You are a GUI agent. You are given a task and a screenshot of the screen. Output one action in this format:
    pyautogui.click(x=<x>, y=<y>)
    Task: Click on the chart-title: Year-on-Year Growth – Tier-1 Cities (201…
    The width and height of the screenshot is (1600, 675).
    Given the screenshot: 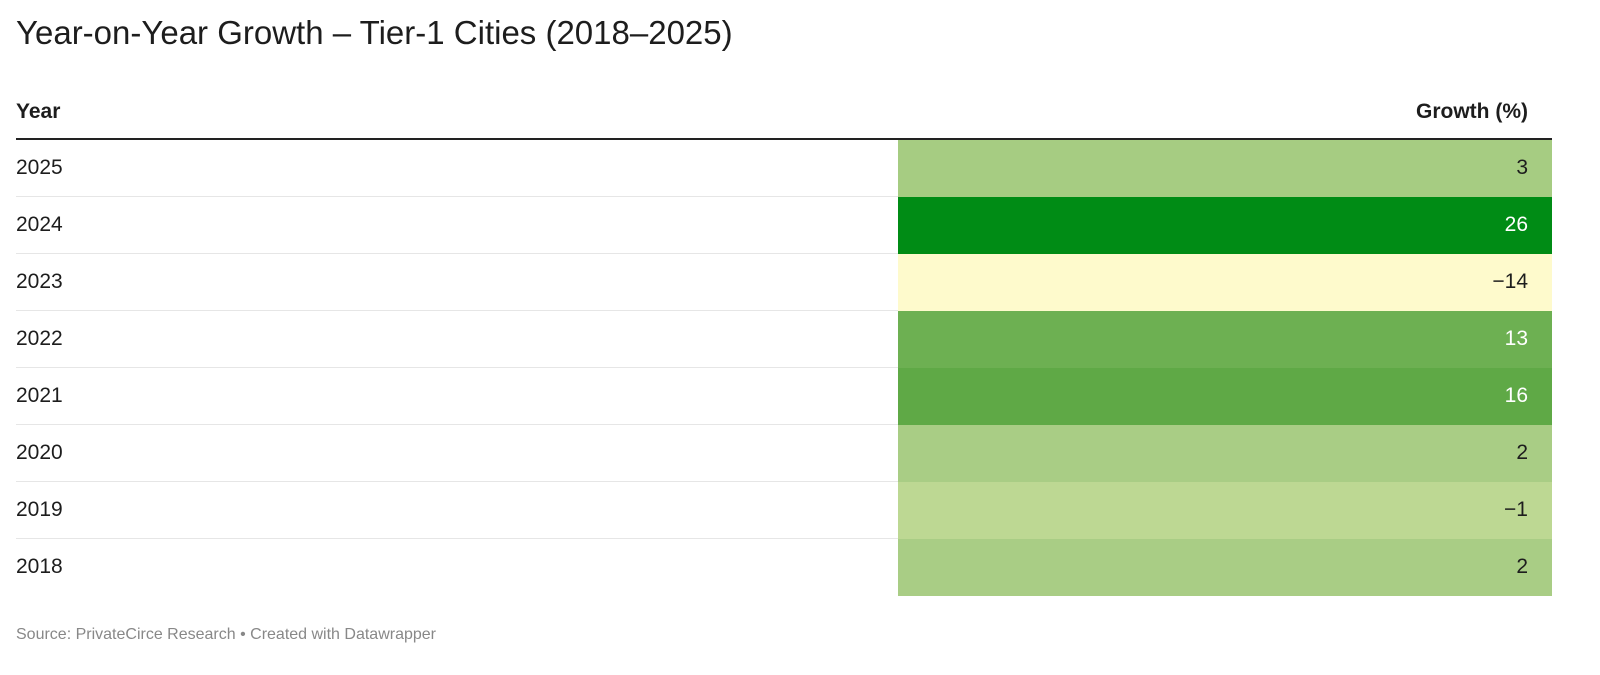 What is the action you would take?
    pyautogui.click(x=374, y=32)
    